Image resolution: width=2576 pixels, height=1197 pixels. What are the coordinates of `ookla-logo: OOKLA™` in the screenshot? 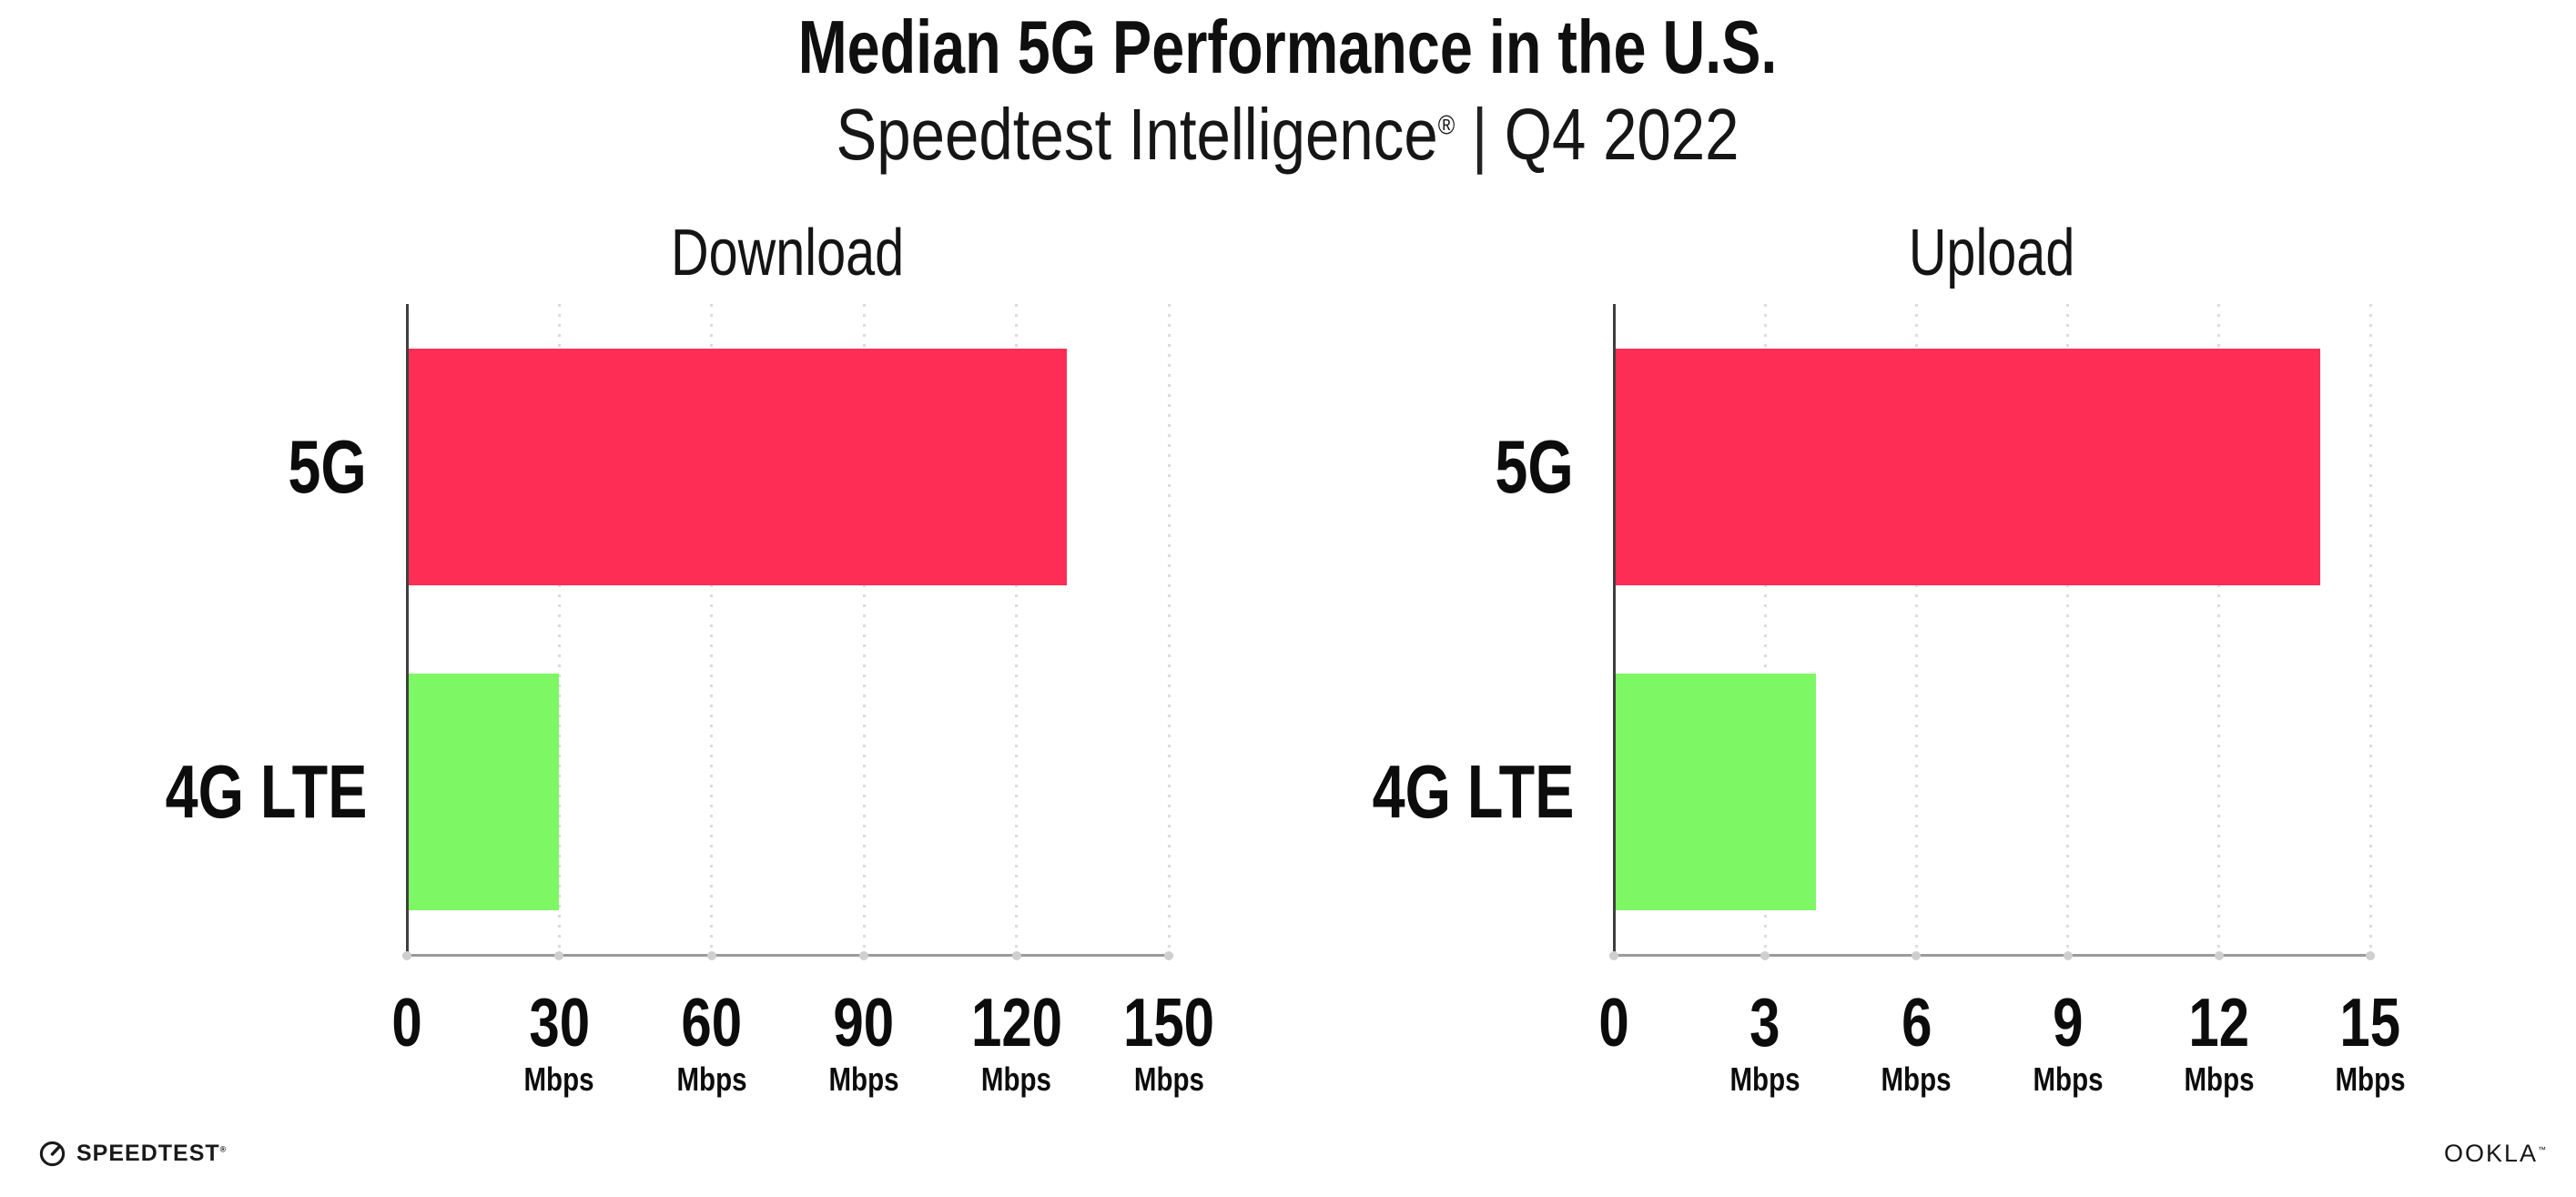 It's located at (2495, 1153).